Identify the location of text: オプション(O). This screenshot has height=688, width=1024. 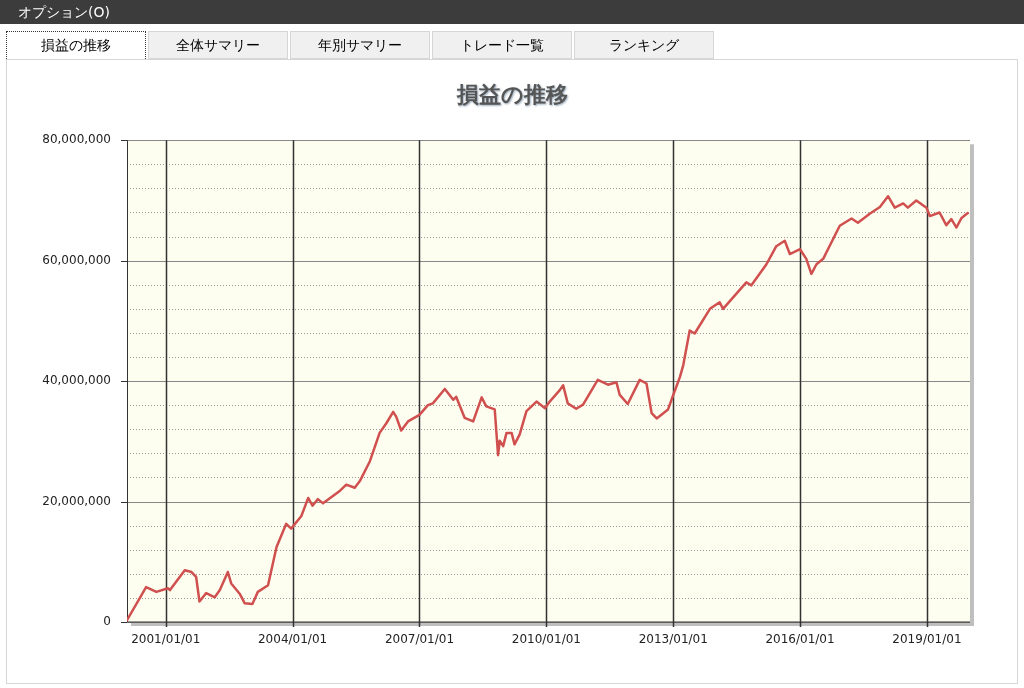
(512, 12).